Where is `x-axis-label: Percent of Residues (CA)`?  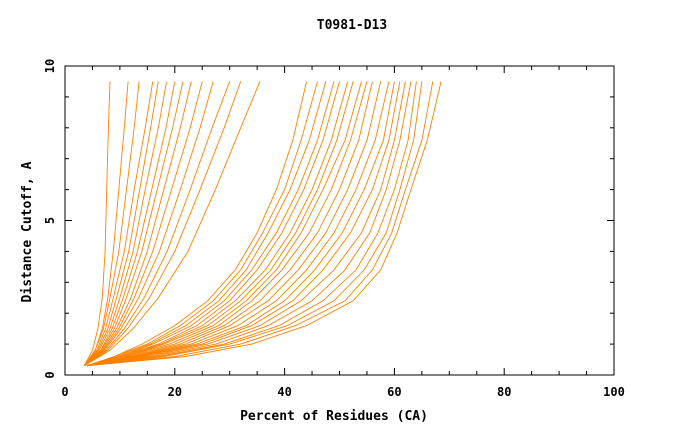 x-axis-label: Percent of Residues (CA) is located at coordinates (334, 416).